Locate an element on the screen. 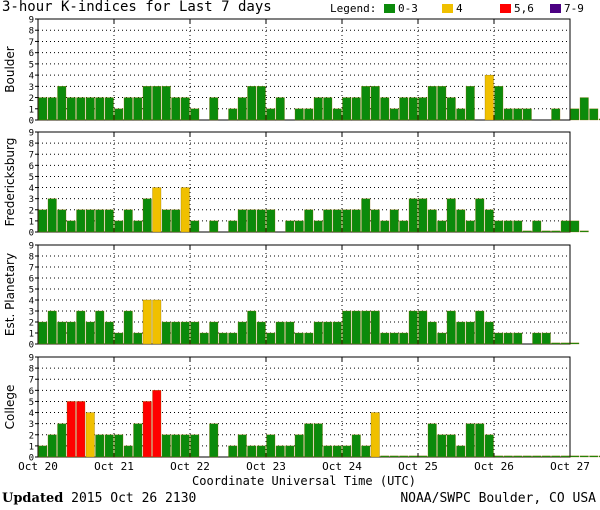 This screenshot has width=600, height=510. legend-item-0-3: 0-3 is located at coordinates (401, 8).